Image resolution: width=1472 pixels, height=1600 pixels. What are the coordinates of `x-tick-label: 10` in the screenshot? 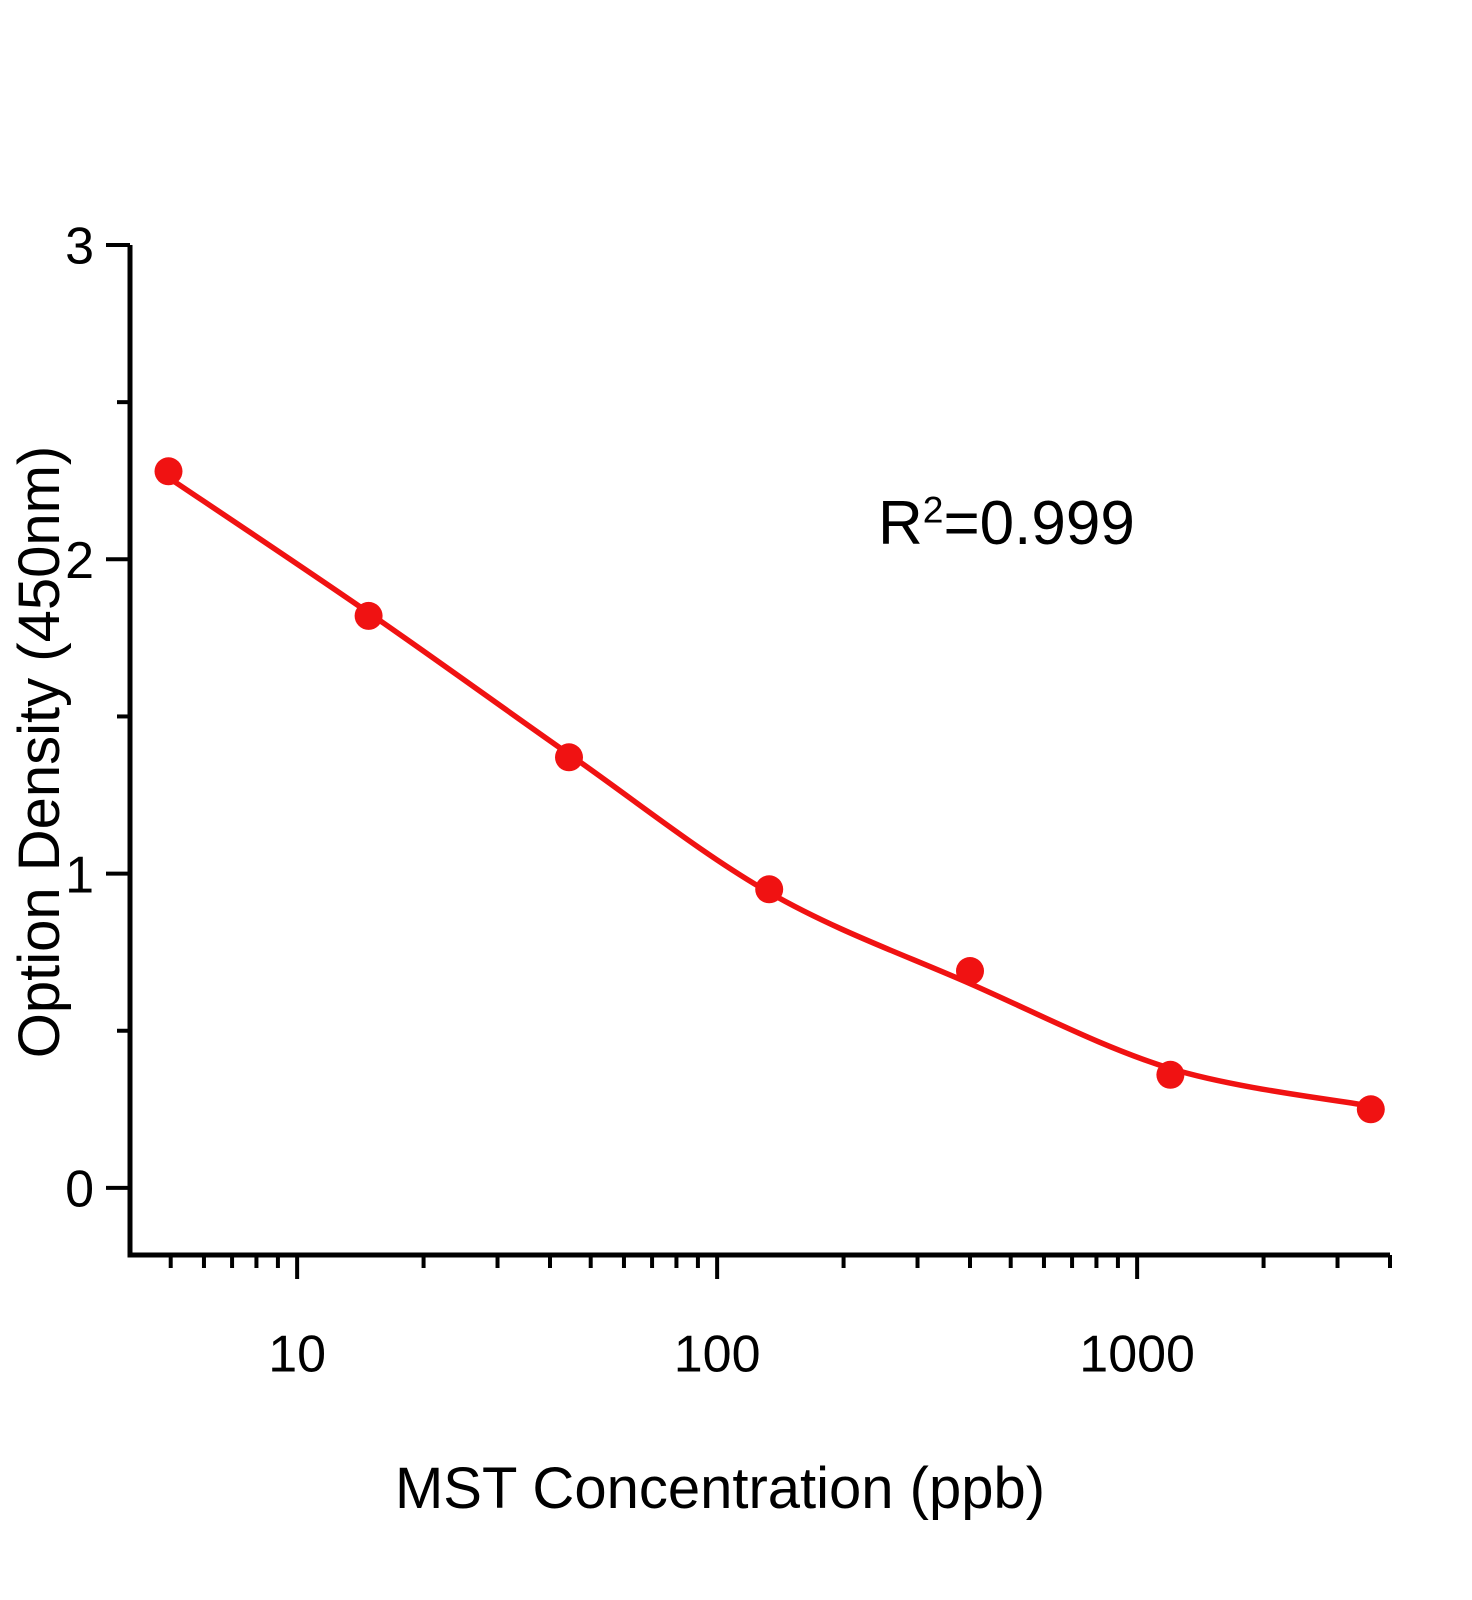 It's located at (297, 1354).